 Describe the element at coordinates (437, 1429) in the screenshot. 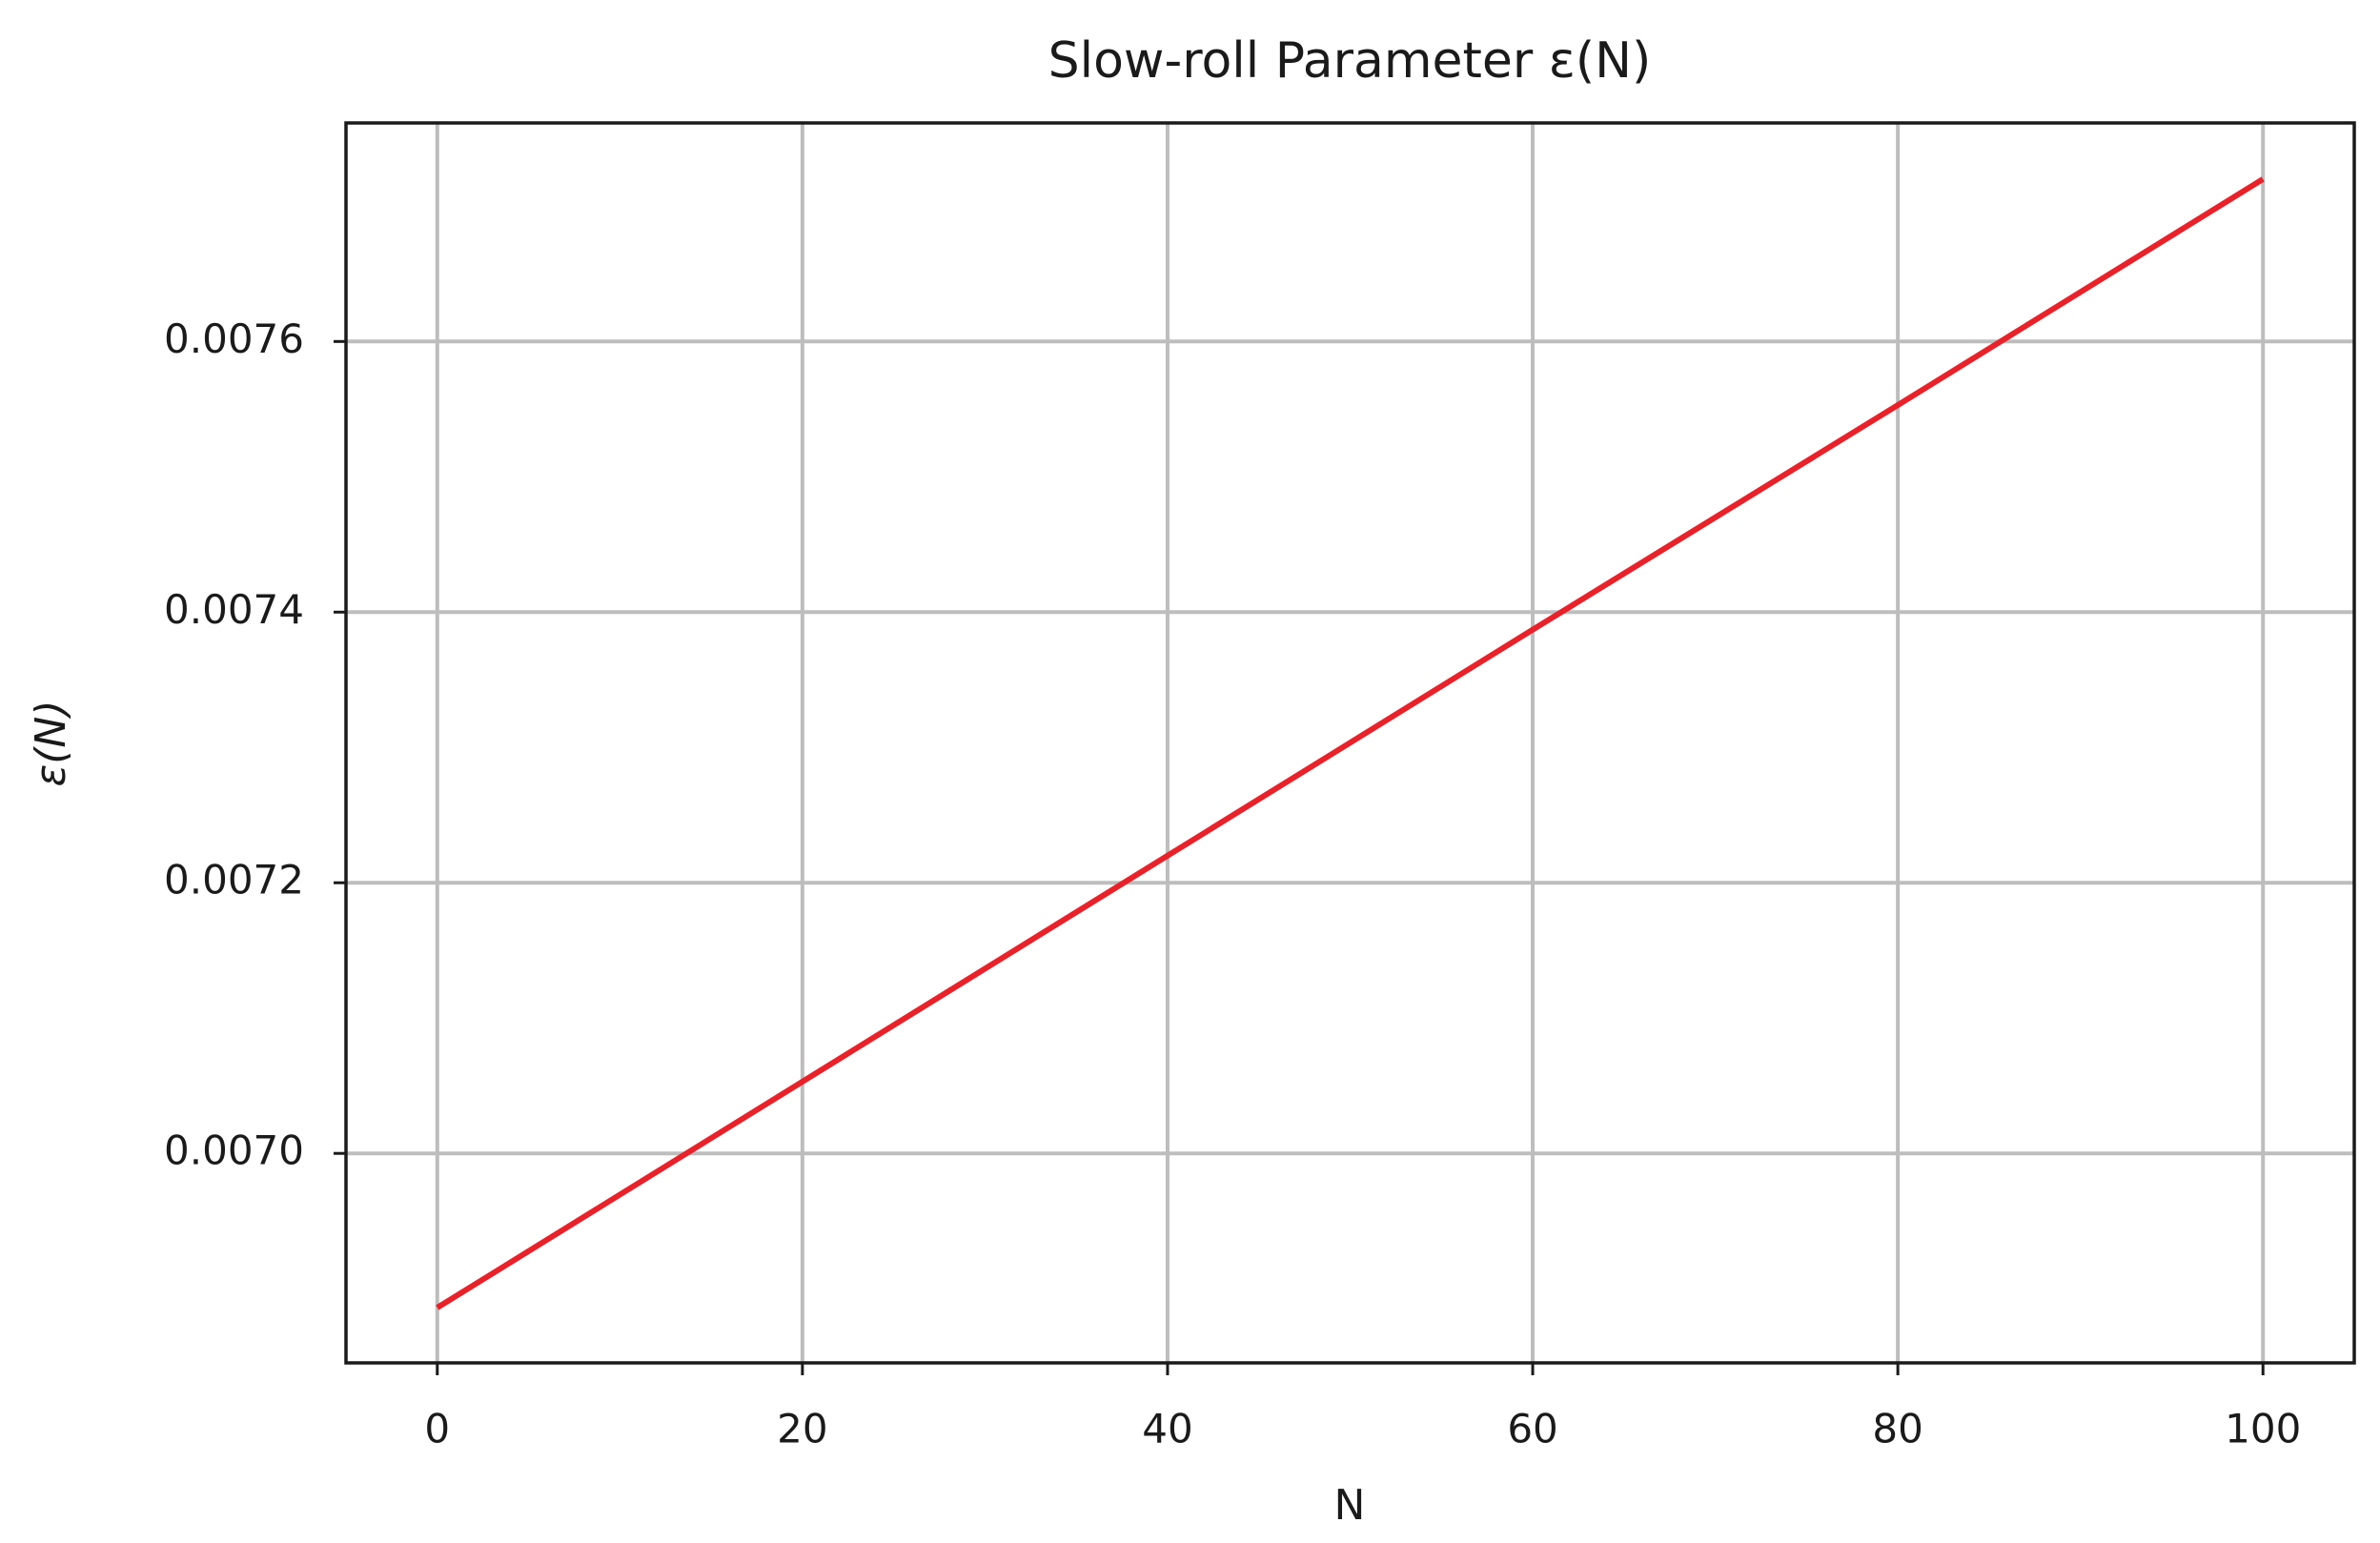

I see `x-tick-label: 0` at that location.